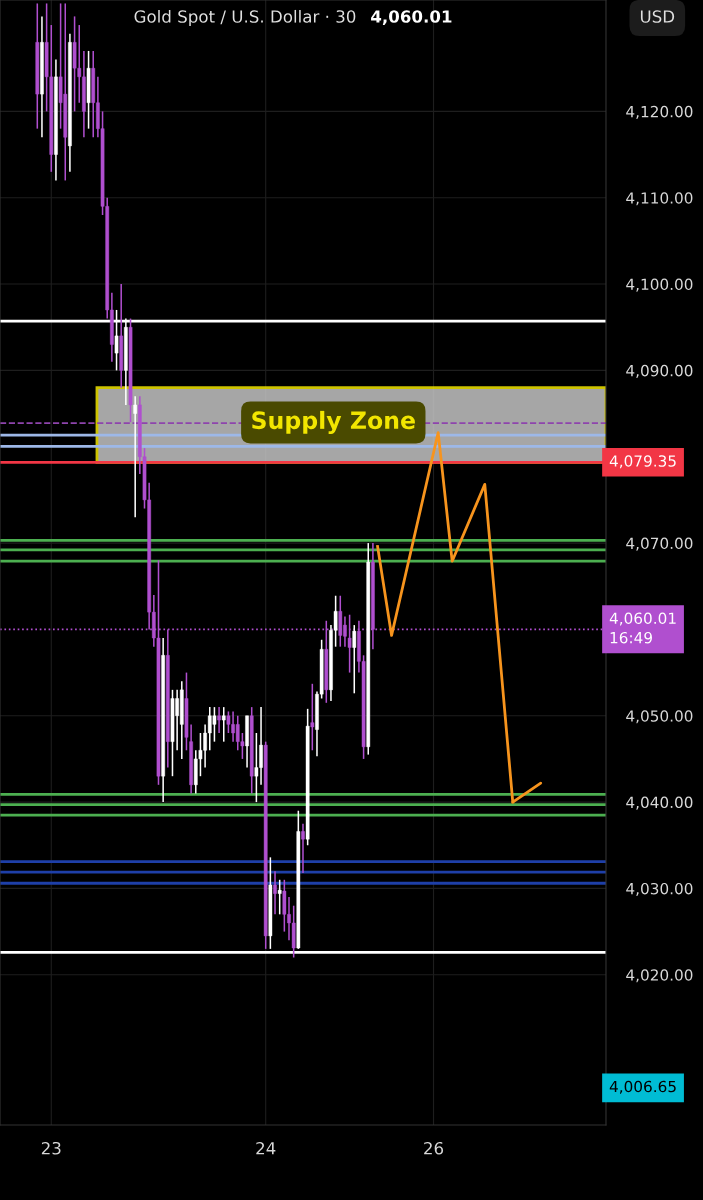 This screenshot has height=1200, width=703. Describe the element at coordinates (657, 16) in the screenshot. I see `text: USD` at that location.